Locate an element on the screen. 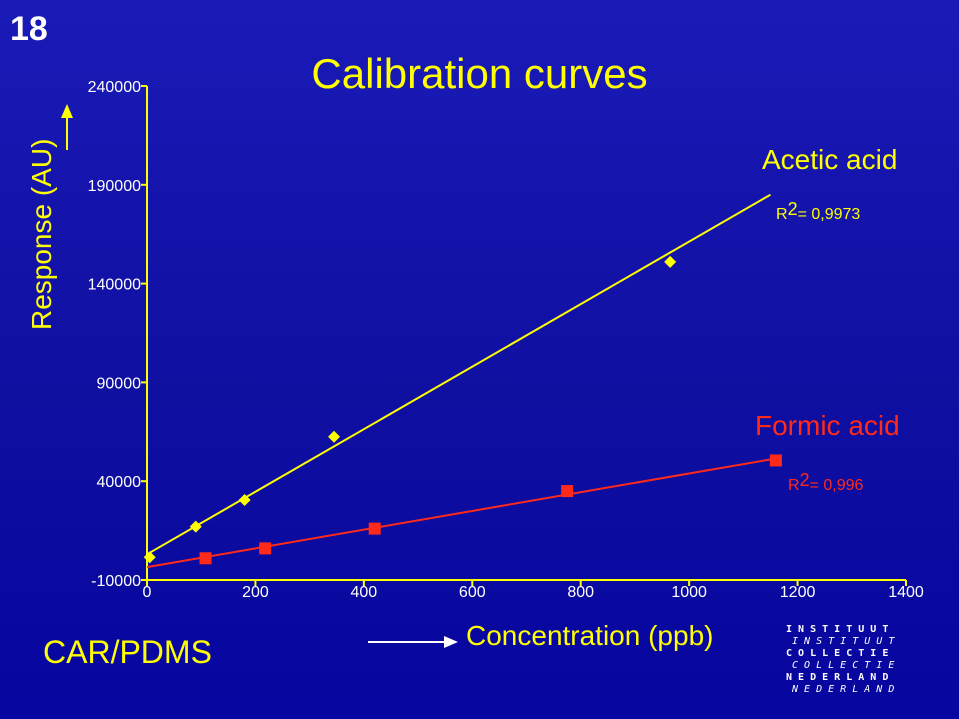 The image size is (959, 719). x-tick-label: 1000 is located at coordinates (689, 592).